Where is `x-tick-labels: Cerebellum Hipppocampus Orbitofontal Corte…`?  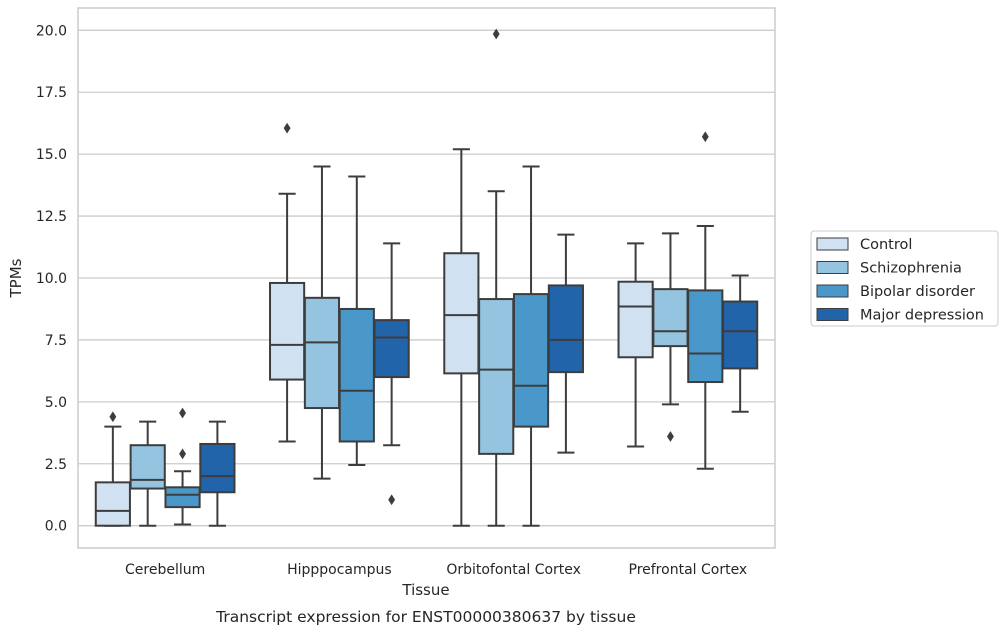 x-tick-labels: Cerebellum Hipppocampus Orbitofontal Corte… is located at coordinates (436, 570).